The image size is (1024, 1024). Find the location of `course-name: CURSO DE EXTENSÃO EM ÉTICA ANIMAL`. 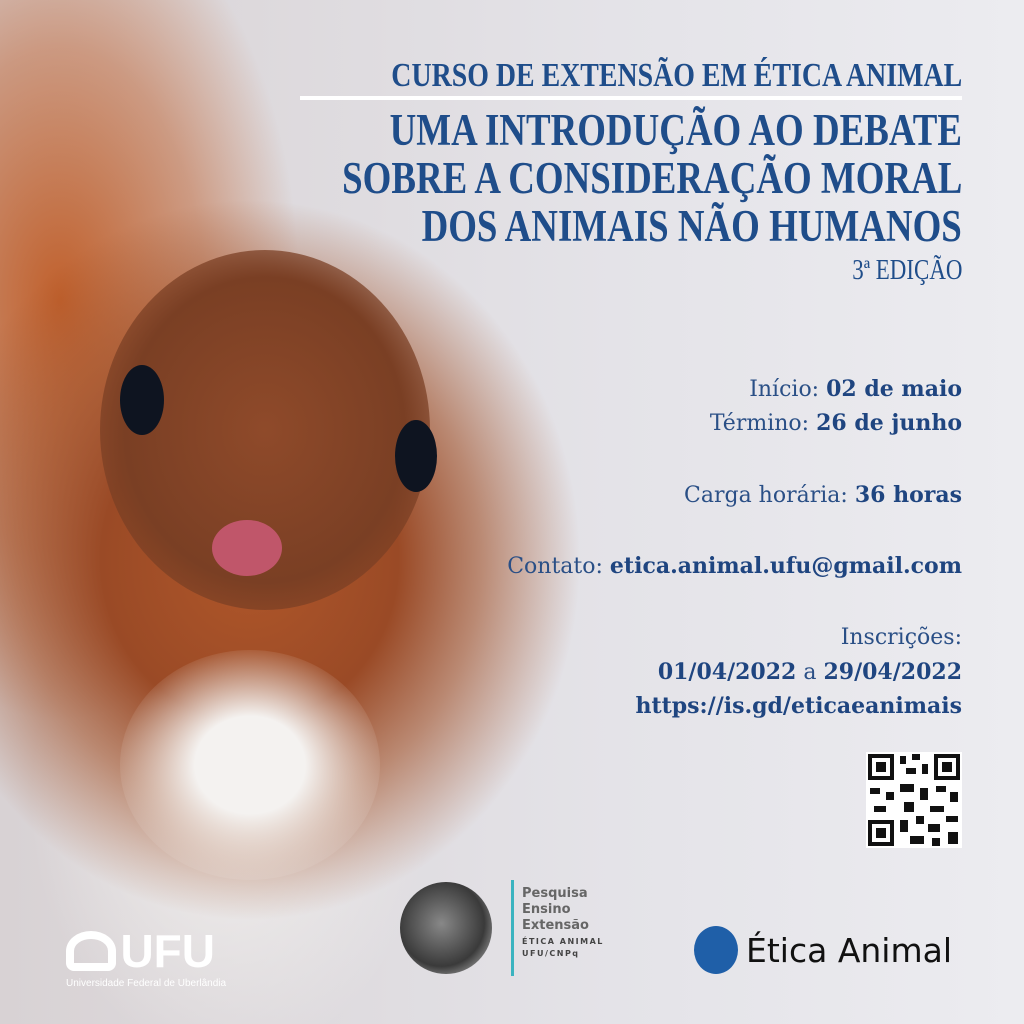

course-name: CURSO DE EXTENSÃO EM ÉTICA ANIMAL is located at coordinates (676, 75).